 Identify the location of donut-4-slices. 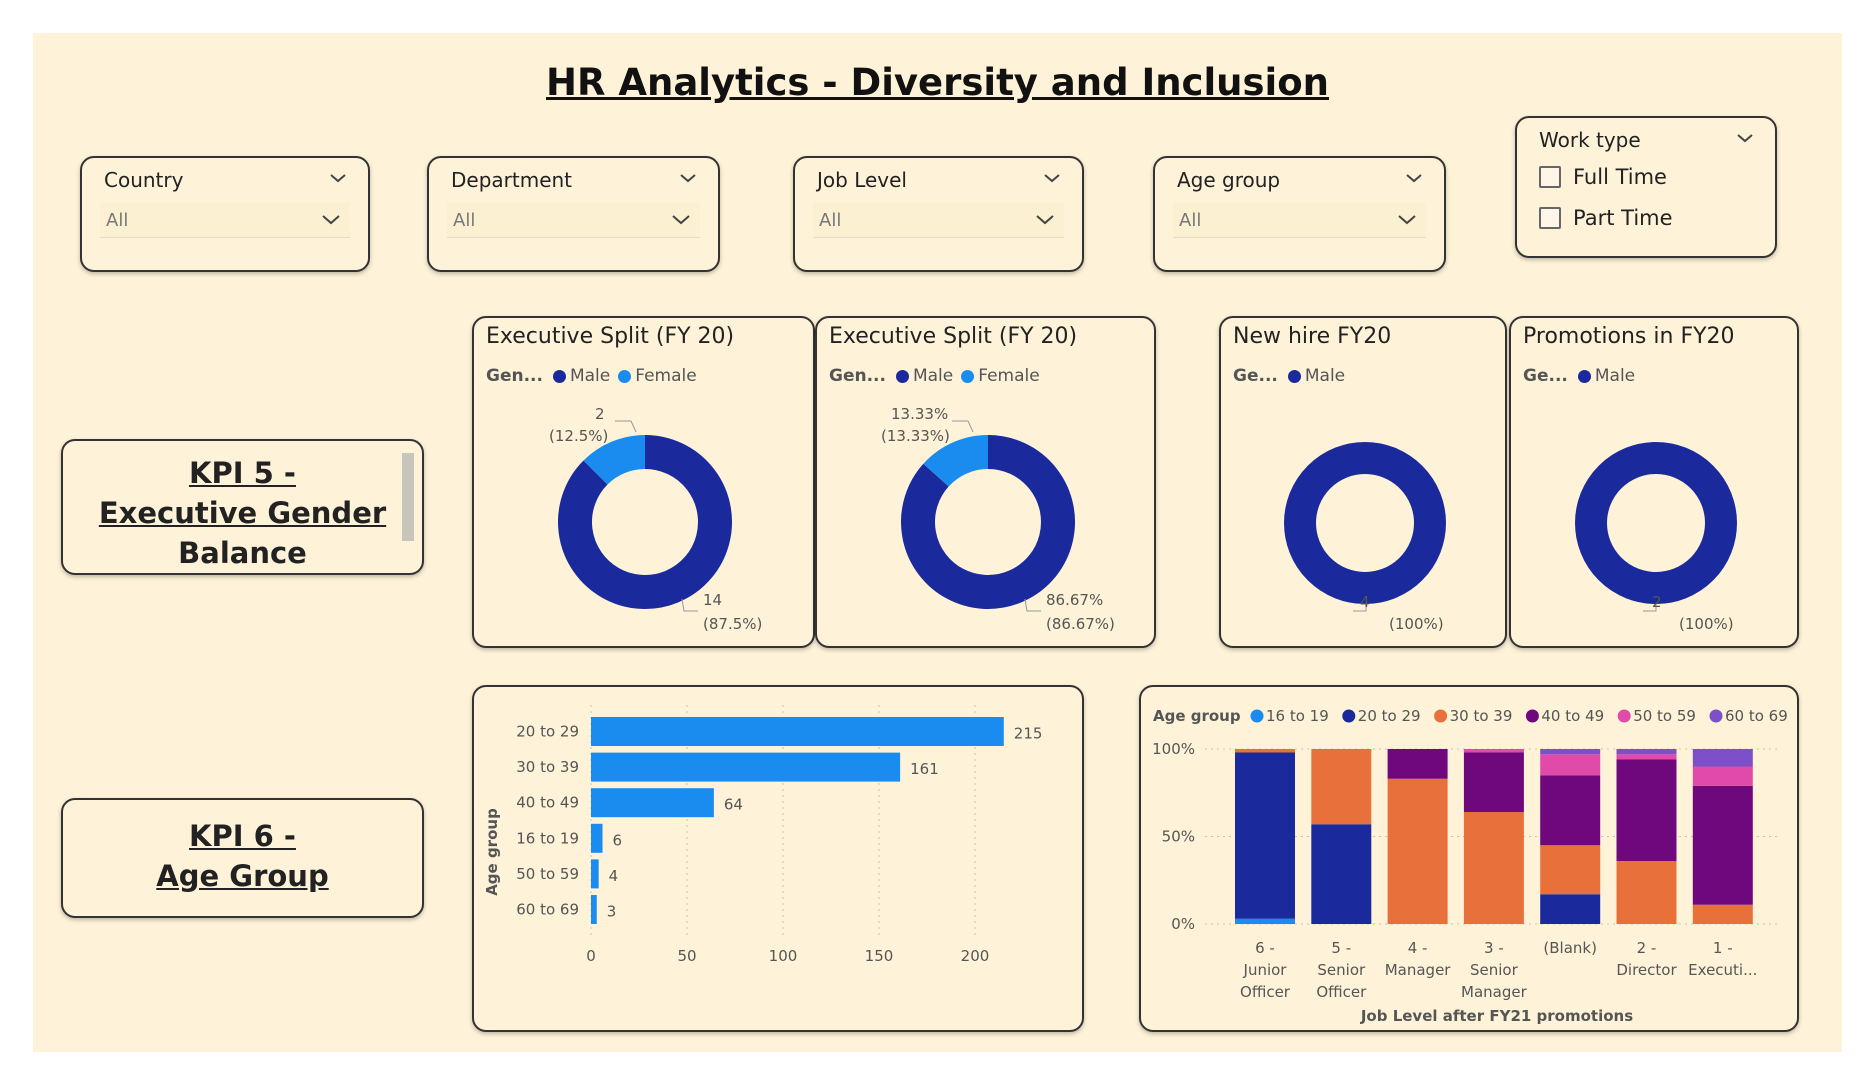
(1656, 523).